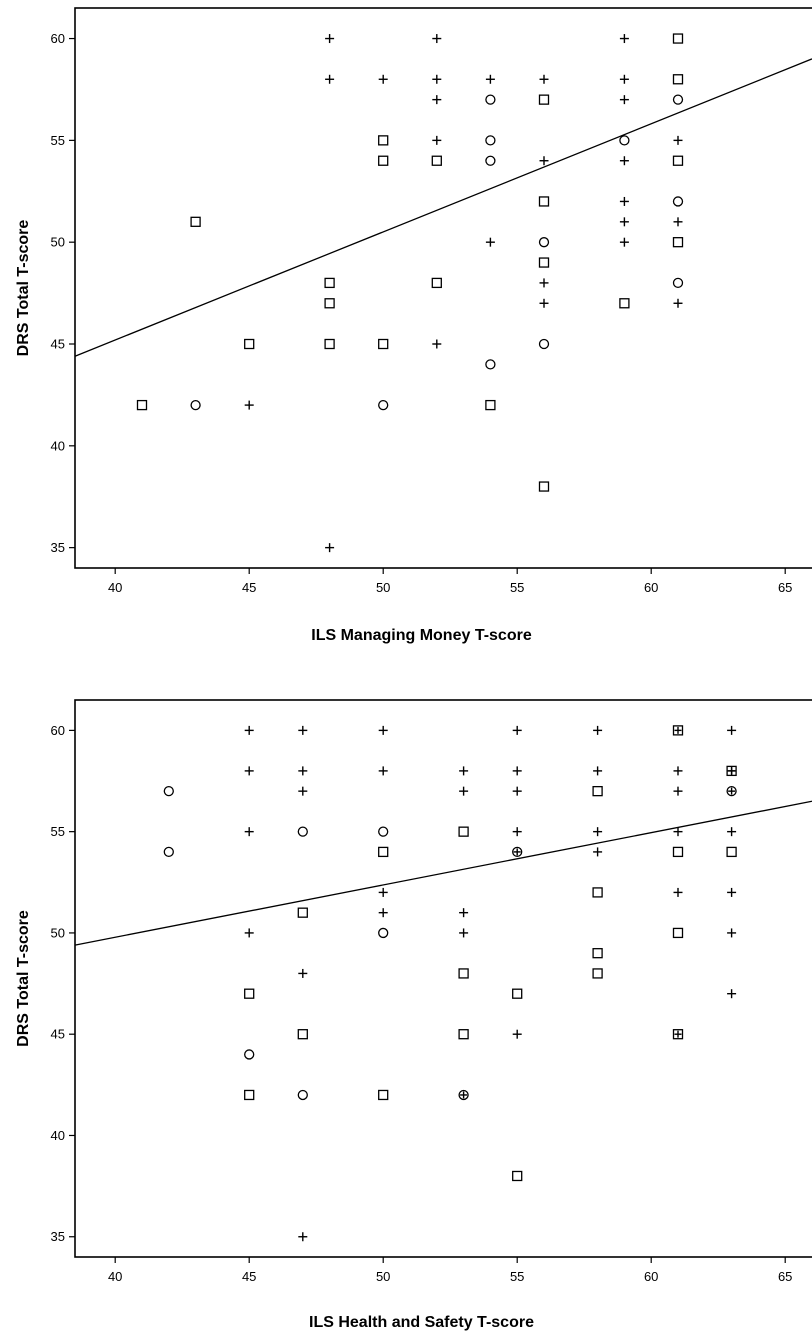  What do you see at coordinates (443, 873) in the screenshot?
I see `regression-line` at bounding box center [443, 873].